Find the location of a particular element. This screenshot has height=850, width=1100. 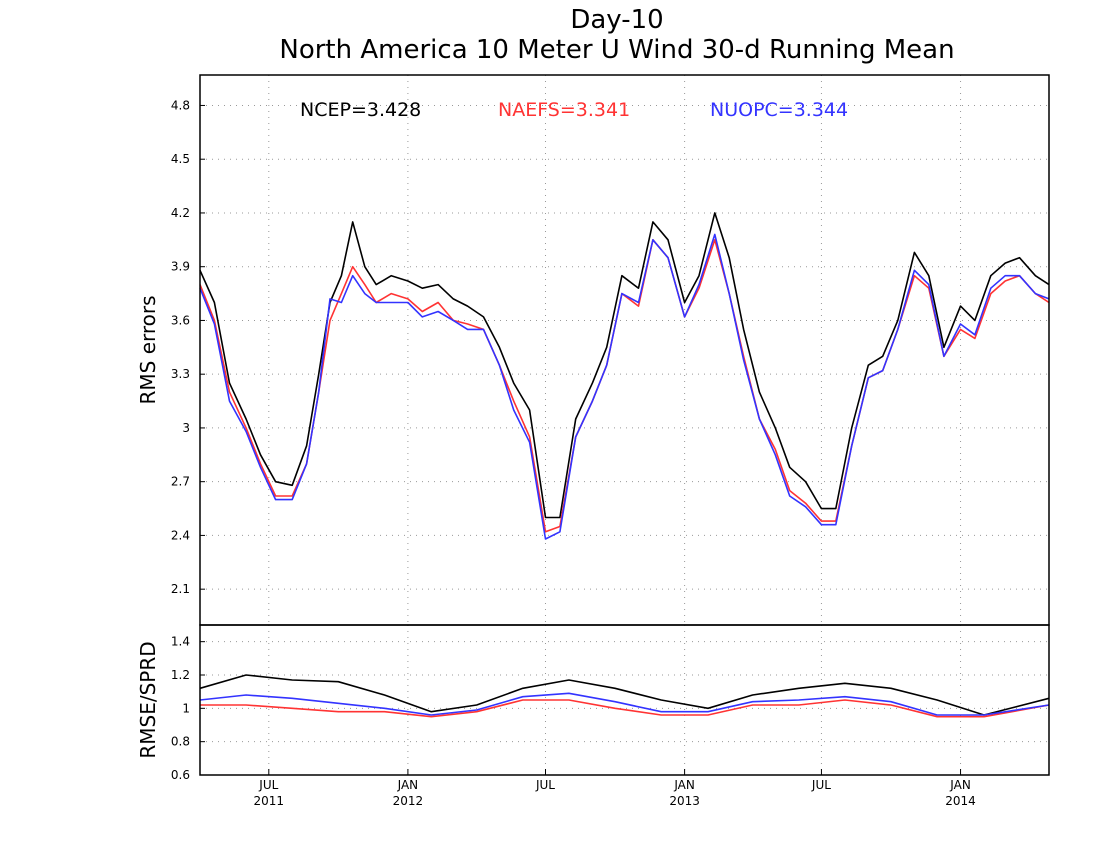

x-axis: JUL 2011 JAN 2012 JUL JAN 2013 JUL JAN 2014 is located at coordinates (615, 788).